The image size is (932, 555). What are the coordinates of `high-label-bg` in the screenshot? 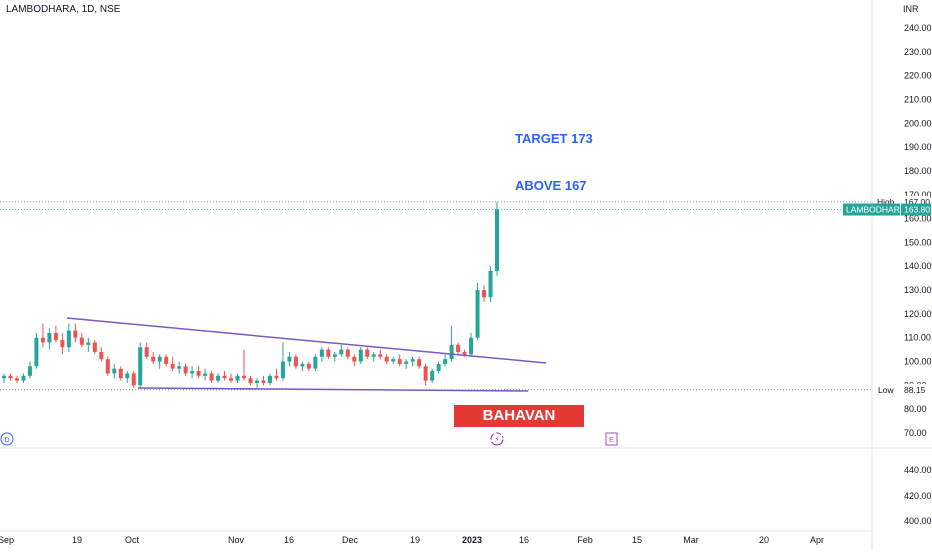 It's located at (887, 201).